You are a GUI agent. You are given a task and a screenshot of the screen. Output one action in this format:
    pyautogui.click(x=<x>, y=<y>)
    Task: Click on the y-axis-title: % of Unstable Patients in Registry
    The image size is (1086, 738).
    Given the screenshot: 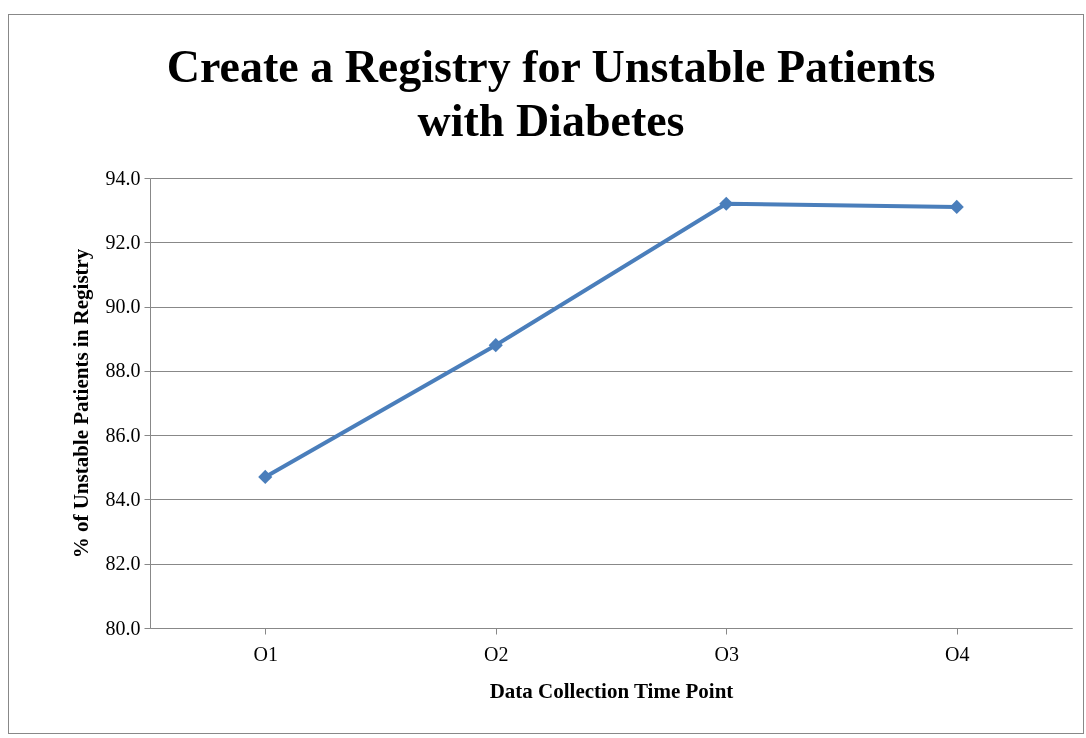 What is the action you would take?
    pyautogui.click(x=80, y=403)
    